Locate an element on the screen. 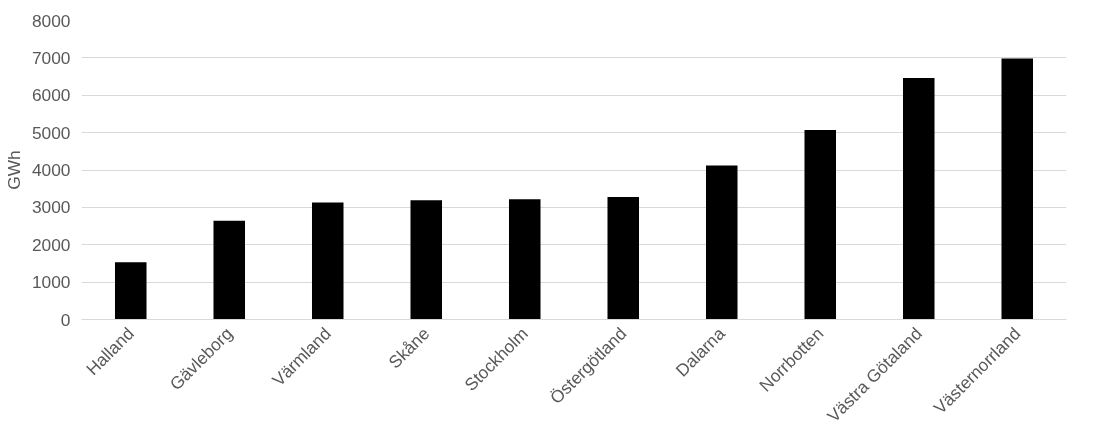  y-tick-label: 1000 is located at coordinates (51, 282).